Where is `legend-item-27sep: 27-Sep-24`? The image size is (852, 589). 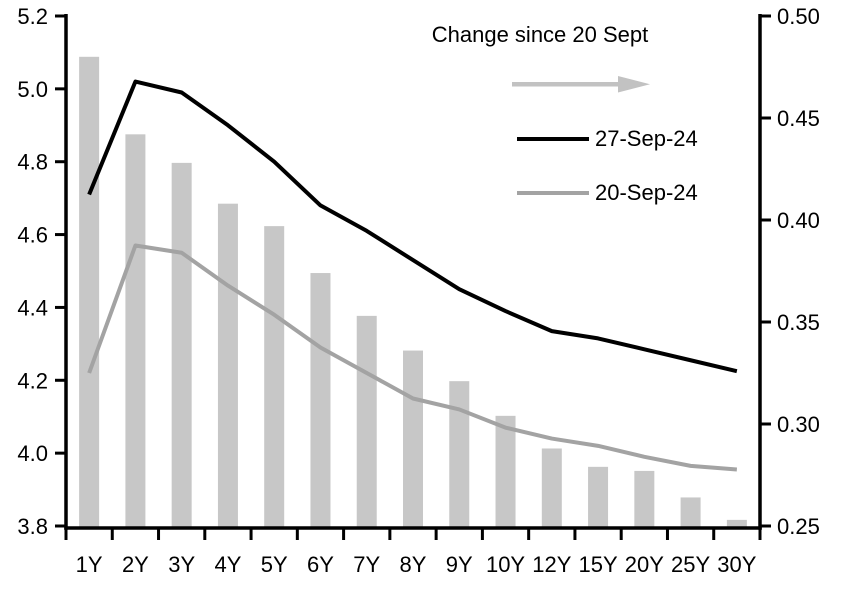
legend-item-27sep: 27-Sep-24 is located at coordinates (607, 139).